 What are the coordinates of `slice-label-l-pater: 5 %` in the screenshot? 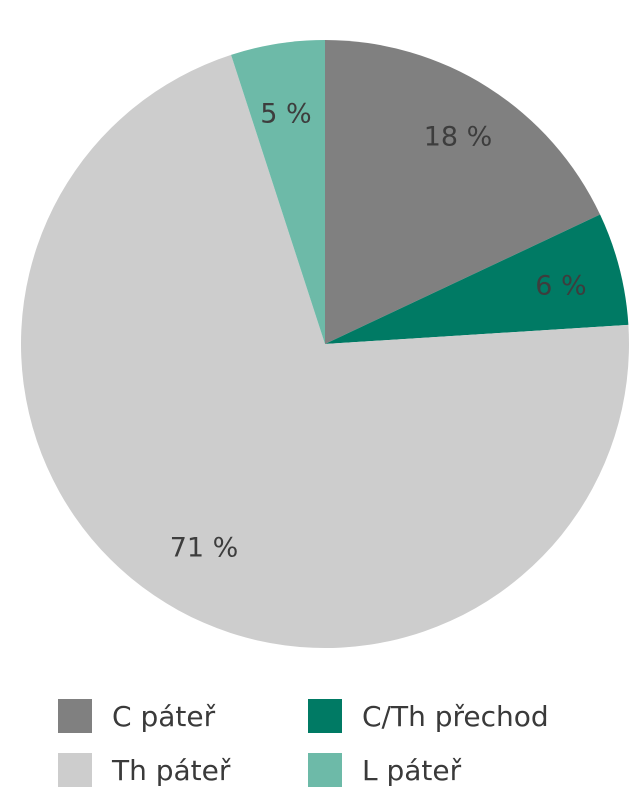 It's located at (285, 114).